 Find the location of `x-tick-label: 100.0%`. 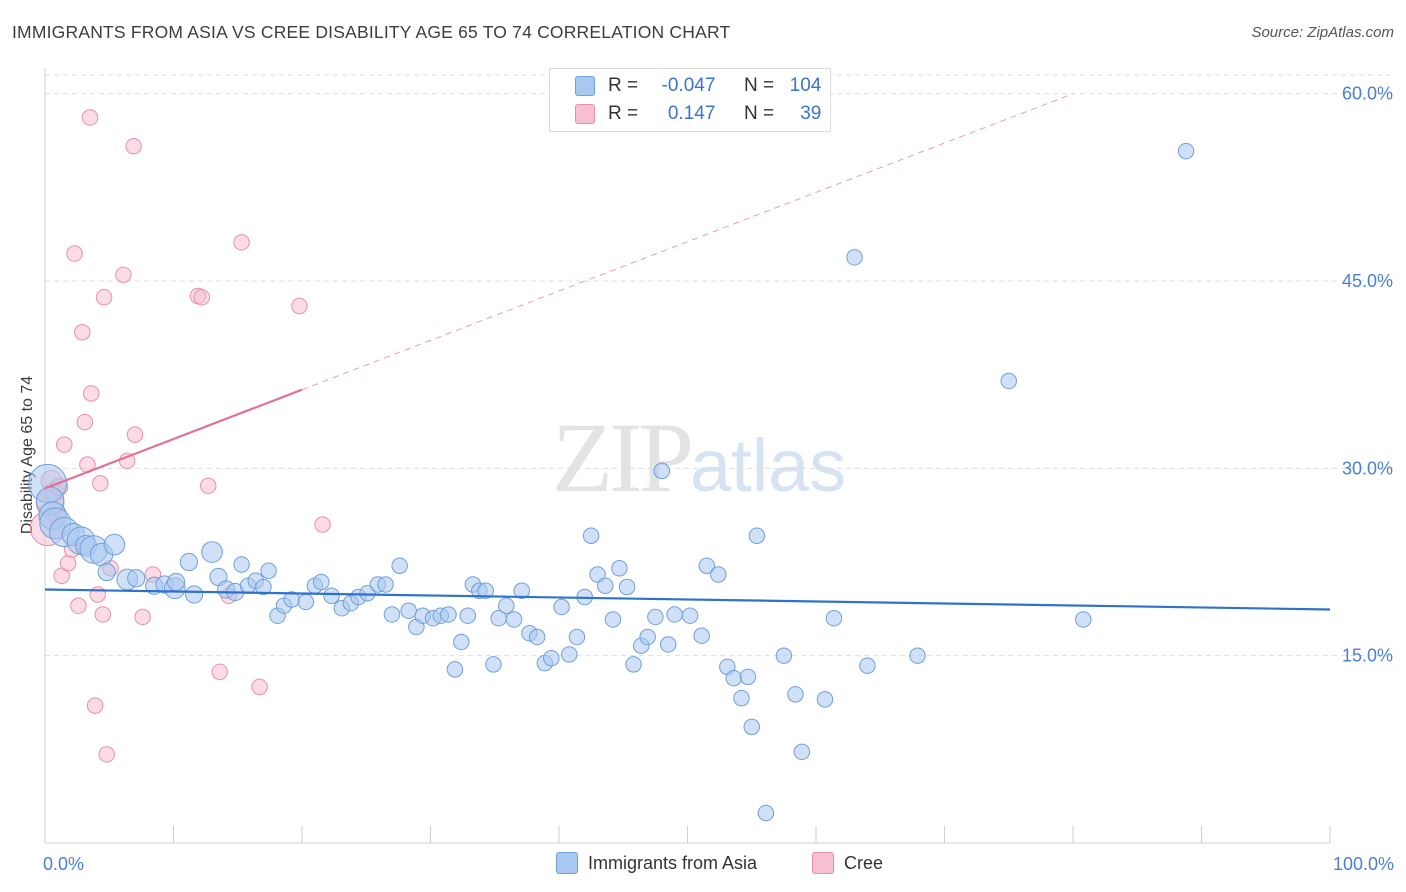

x-tick-label: 100.0% is located at coordinates (1363, 864).